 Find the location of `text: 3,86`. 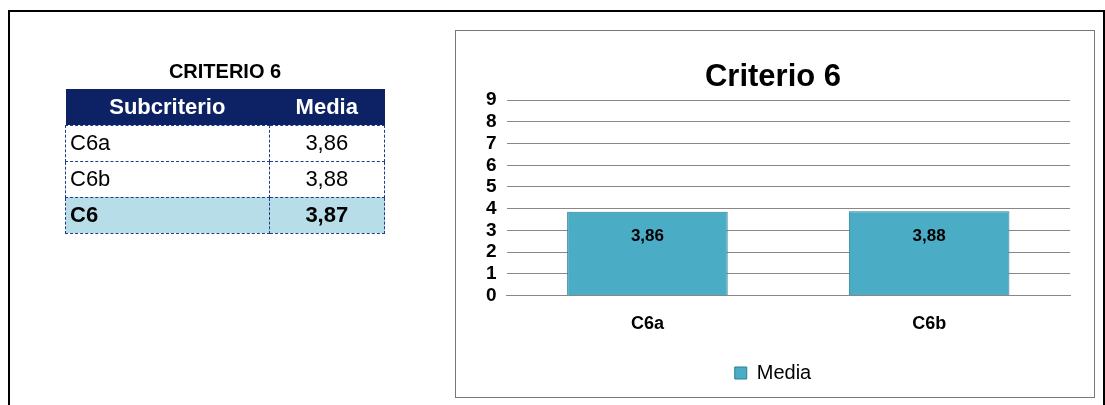

text: 3,86 is located at coordinates (327, 143).